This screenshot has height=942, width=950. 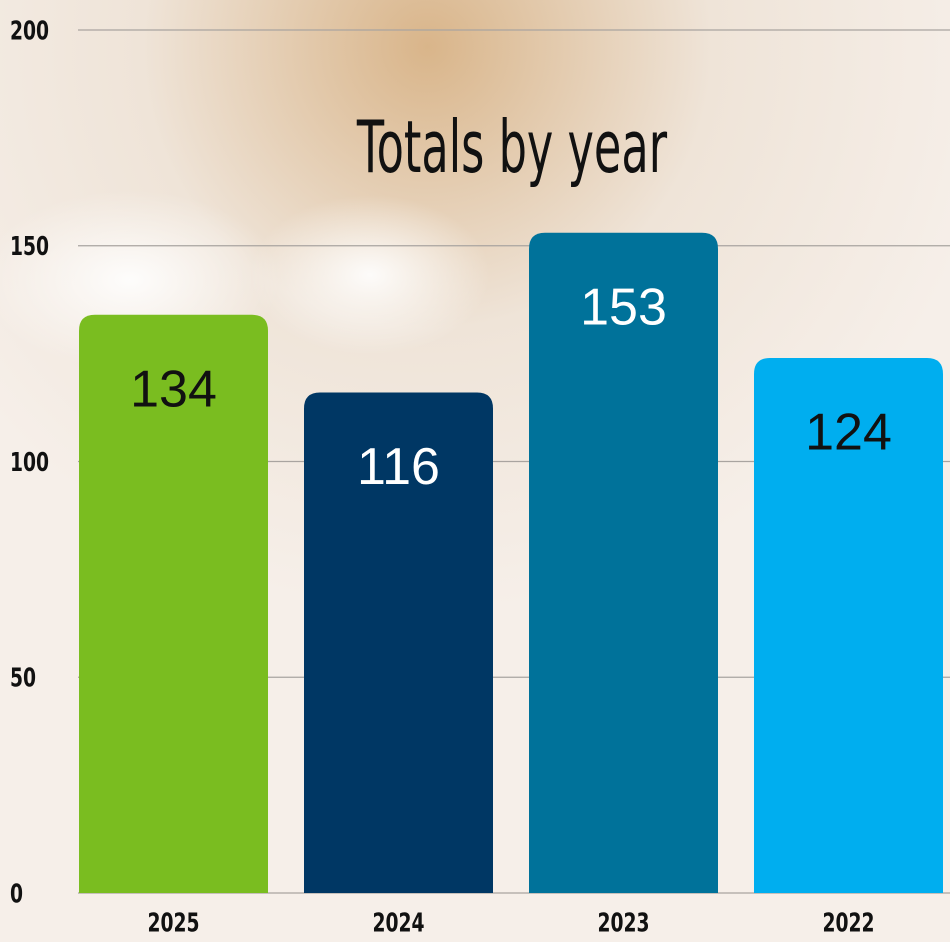 I want to click on y-tick-label: 100, so click(x=29, y=463).